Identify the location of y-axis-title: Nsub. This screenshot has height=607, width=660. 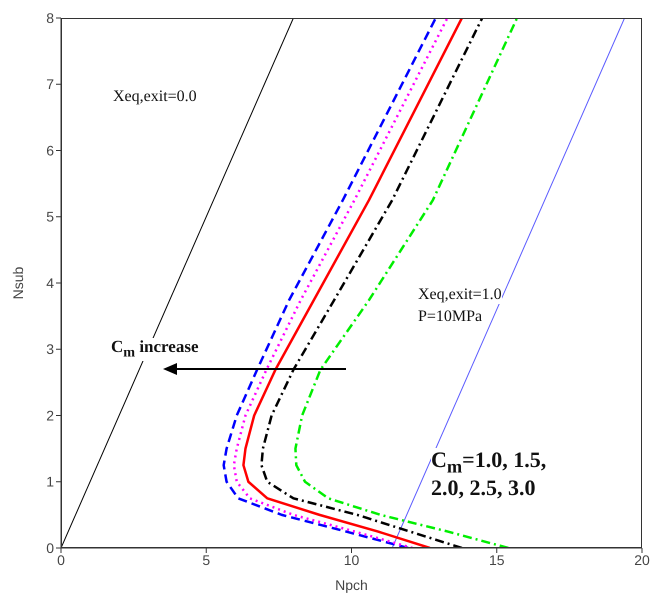
(18, 283).